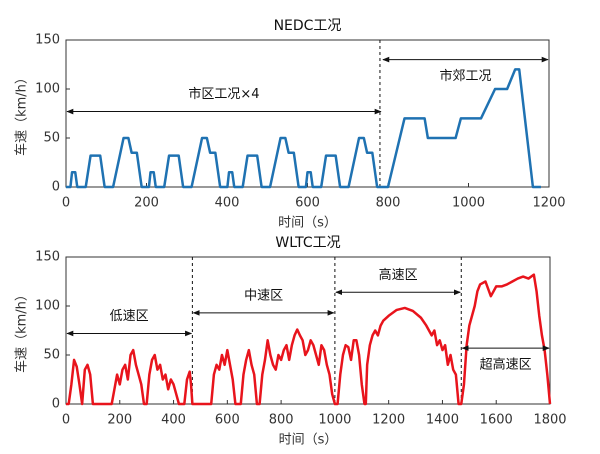 The height and width of the screenshot is (454, 600). I want to click on chart-title: NEDC工况, so click(308, 26).